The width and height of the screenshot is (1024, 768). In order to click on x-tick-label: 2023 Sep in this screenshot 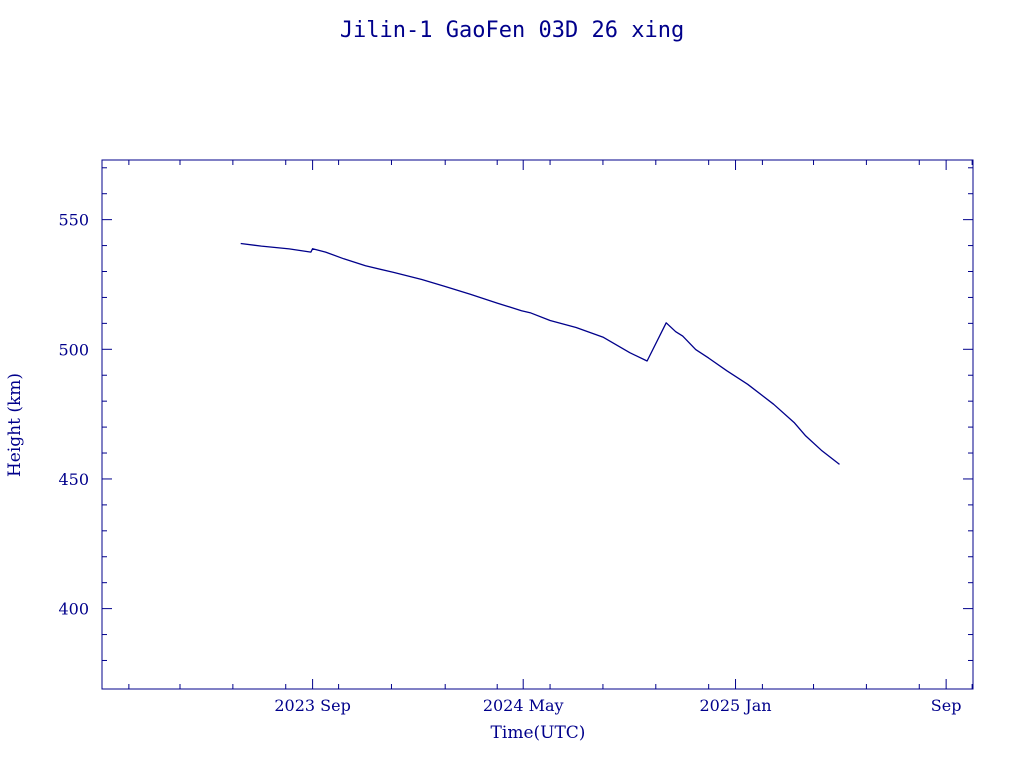, I will do `click(312, 705)`.